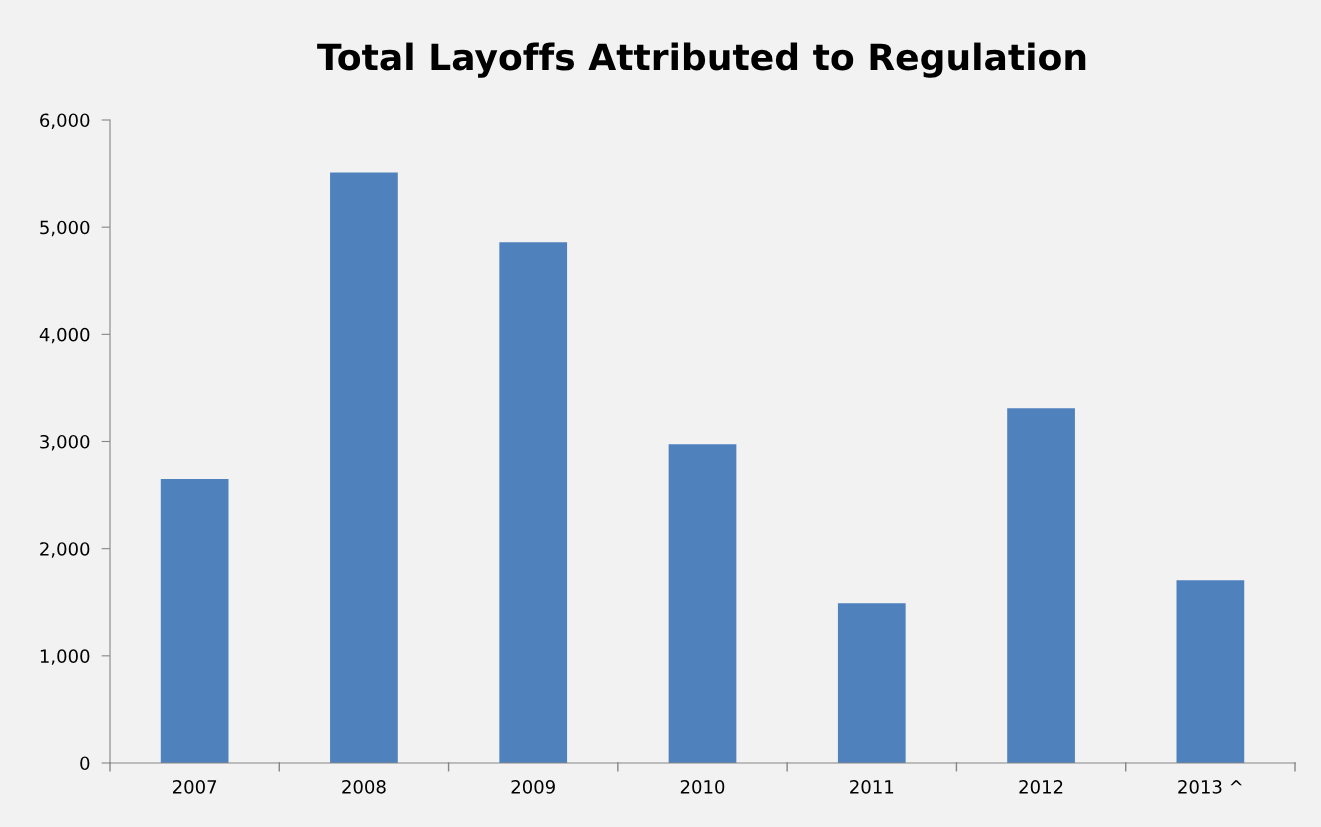  What do you see at coordinates (1210, 786) in the screenshot?
I see `x-tick-label: 2013 ^` at bounding box center [1210, 786].